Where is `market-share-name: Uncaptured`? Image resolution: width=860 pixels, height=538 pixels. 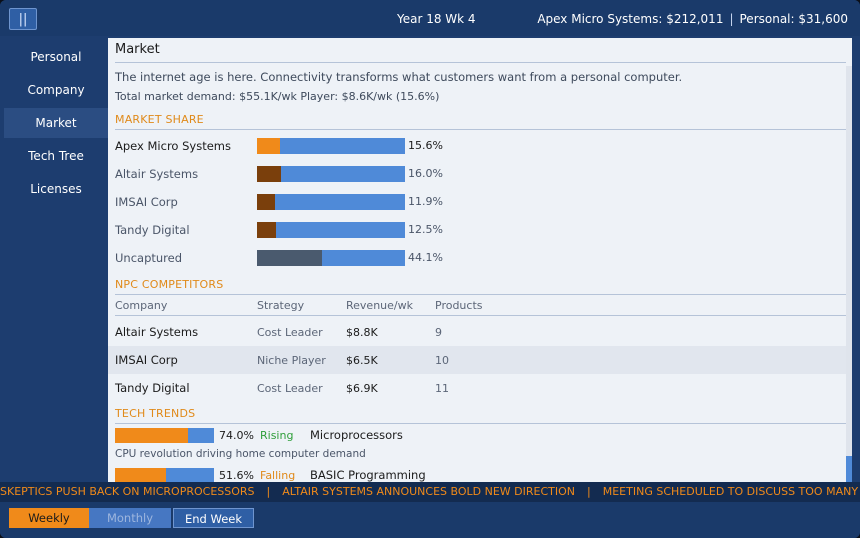 market-share-name: Uncaptured is located at coordinates (149, 258).